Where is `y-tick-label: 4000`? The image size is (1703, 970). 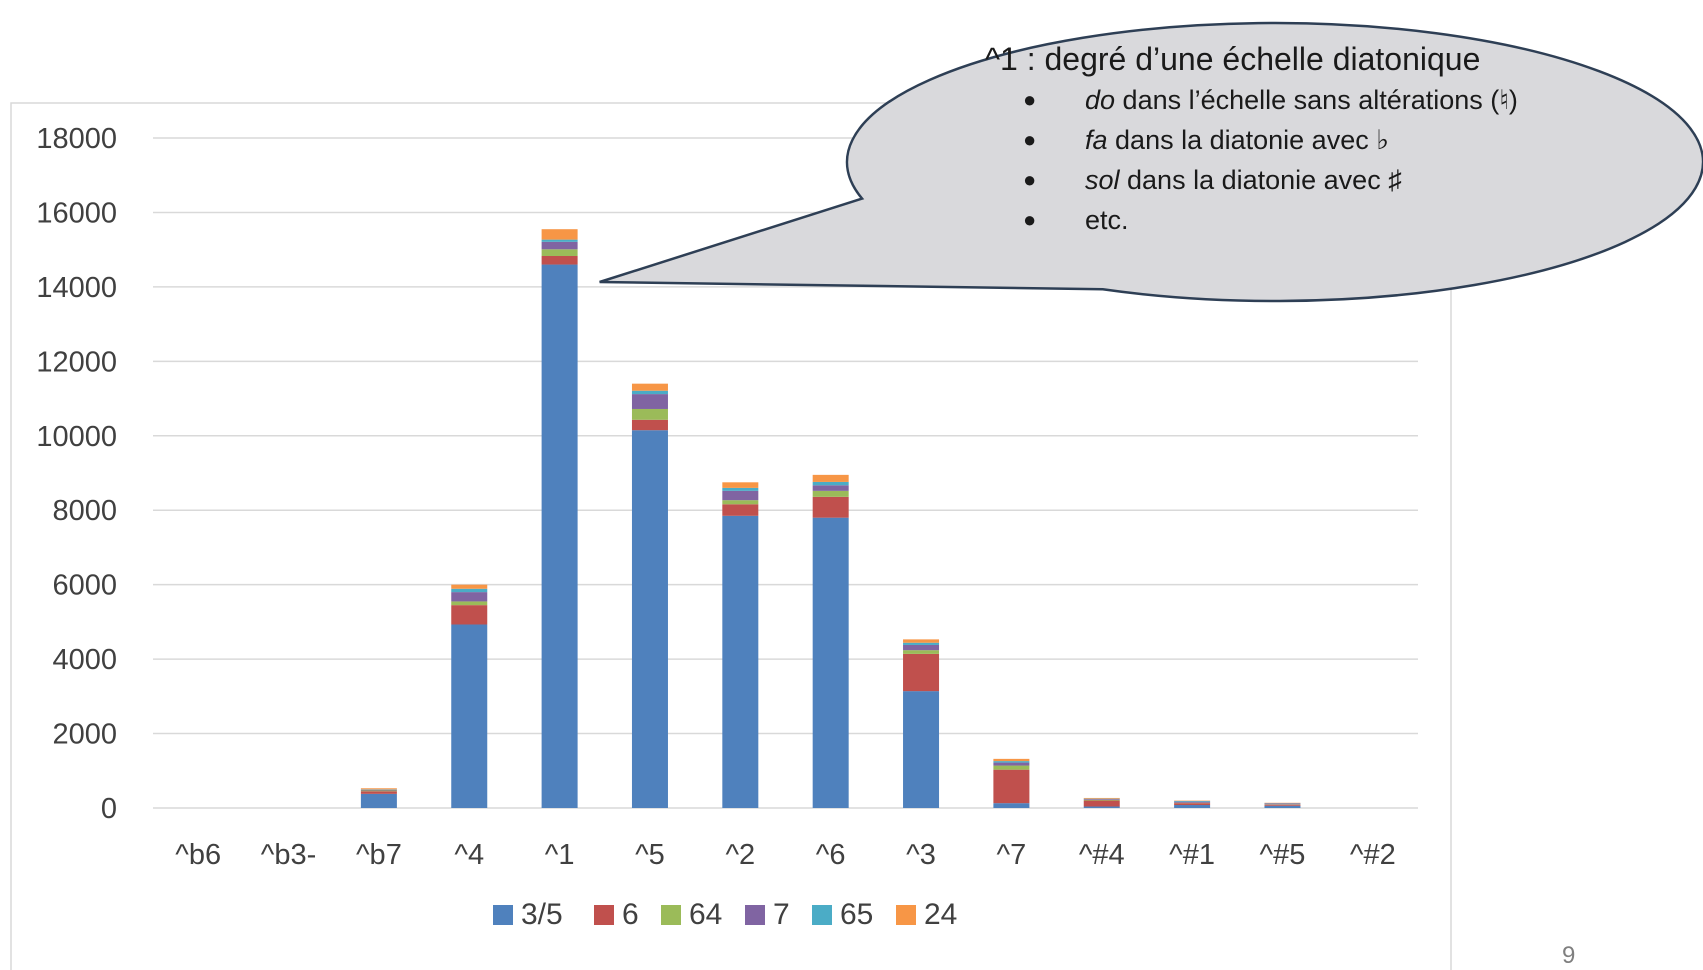 y-tick-label: 4000 is located at coordinates (84, 660).